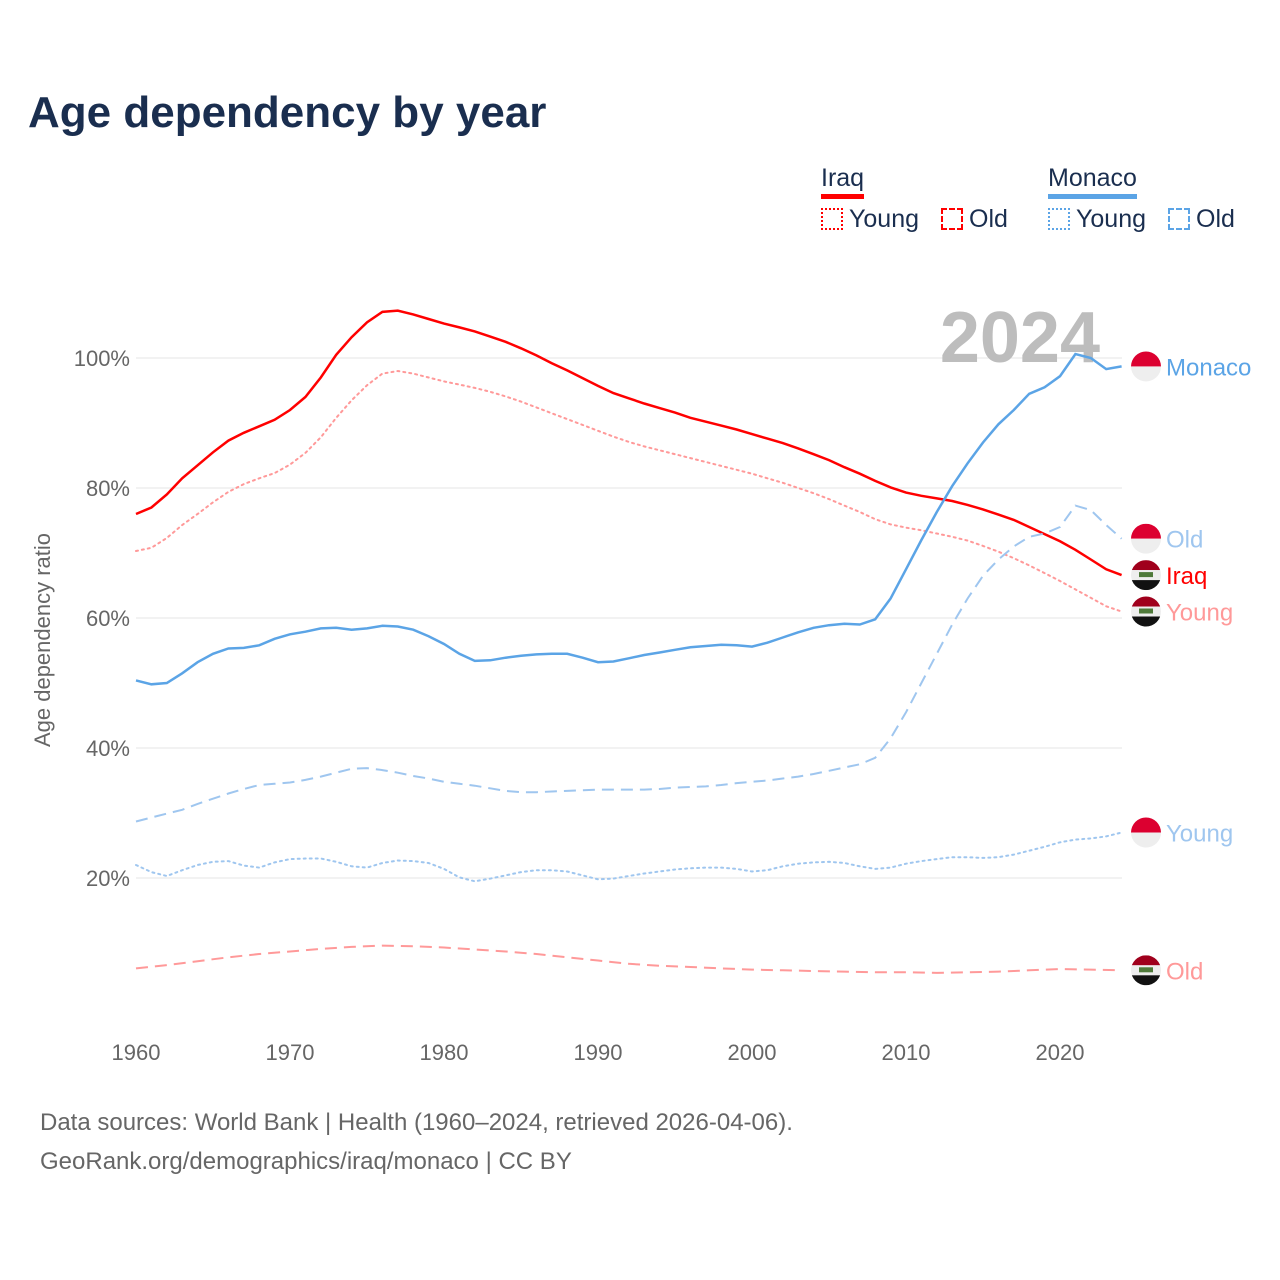 This screenshot has height=1280, width=1280. What do you see at coordinates (629, 491) in the screenshot?
I see `series-line-iraq-young` at bounding box center [629, 491].